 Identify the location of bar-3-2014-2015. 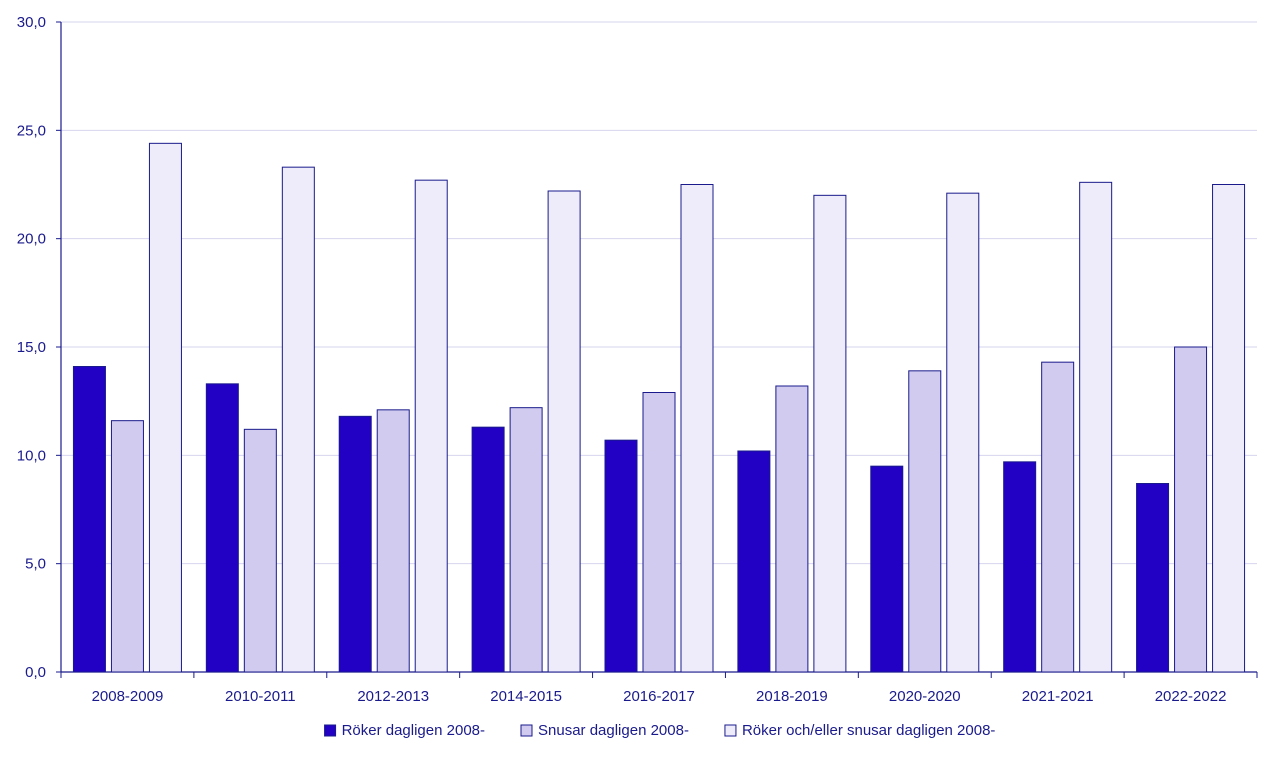
(564, 431).